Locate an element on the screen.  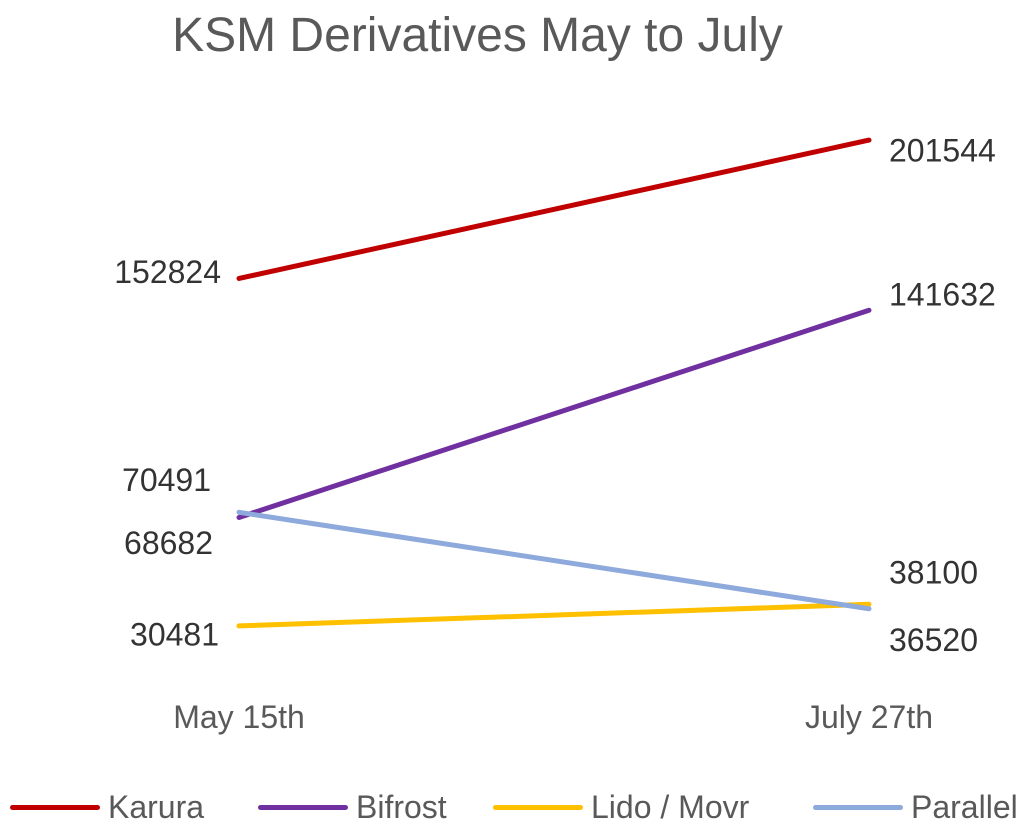
legend-item-3: Parallel is located at coordinates (915, 807).